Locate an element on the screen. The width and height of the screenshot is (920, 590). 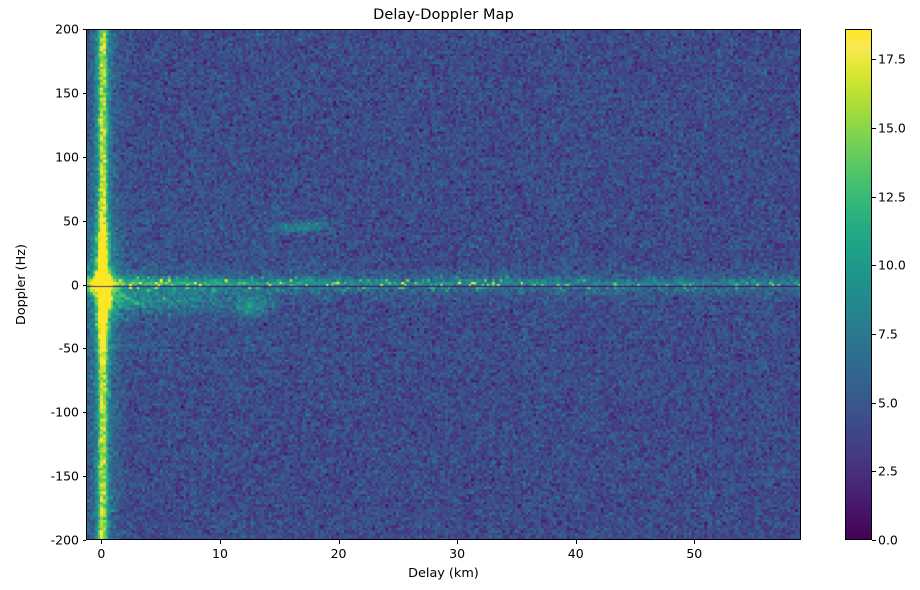
y-tick-label: 50 is located at coordinates (71, 221).